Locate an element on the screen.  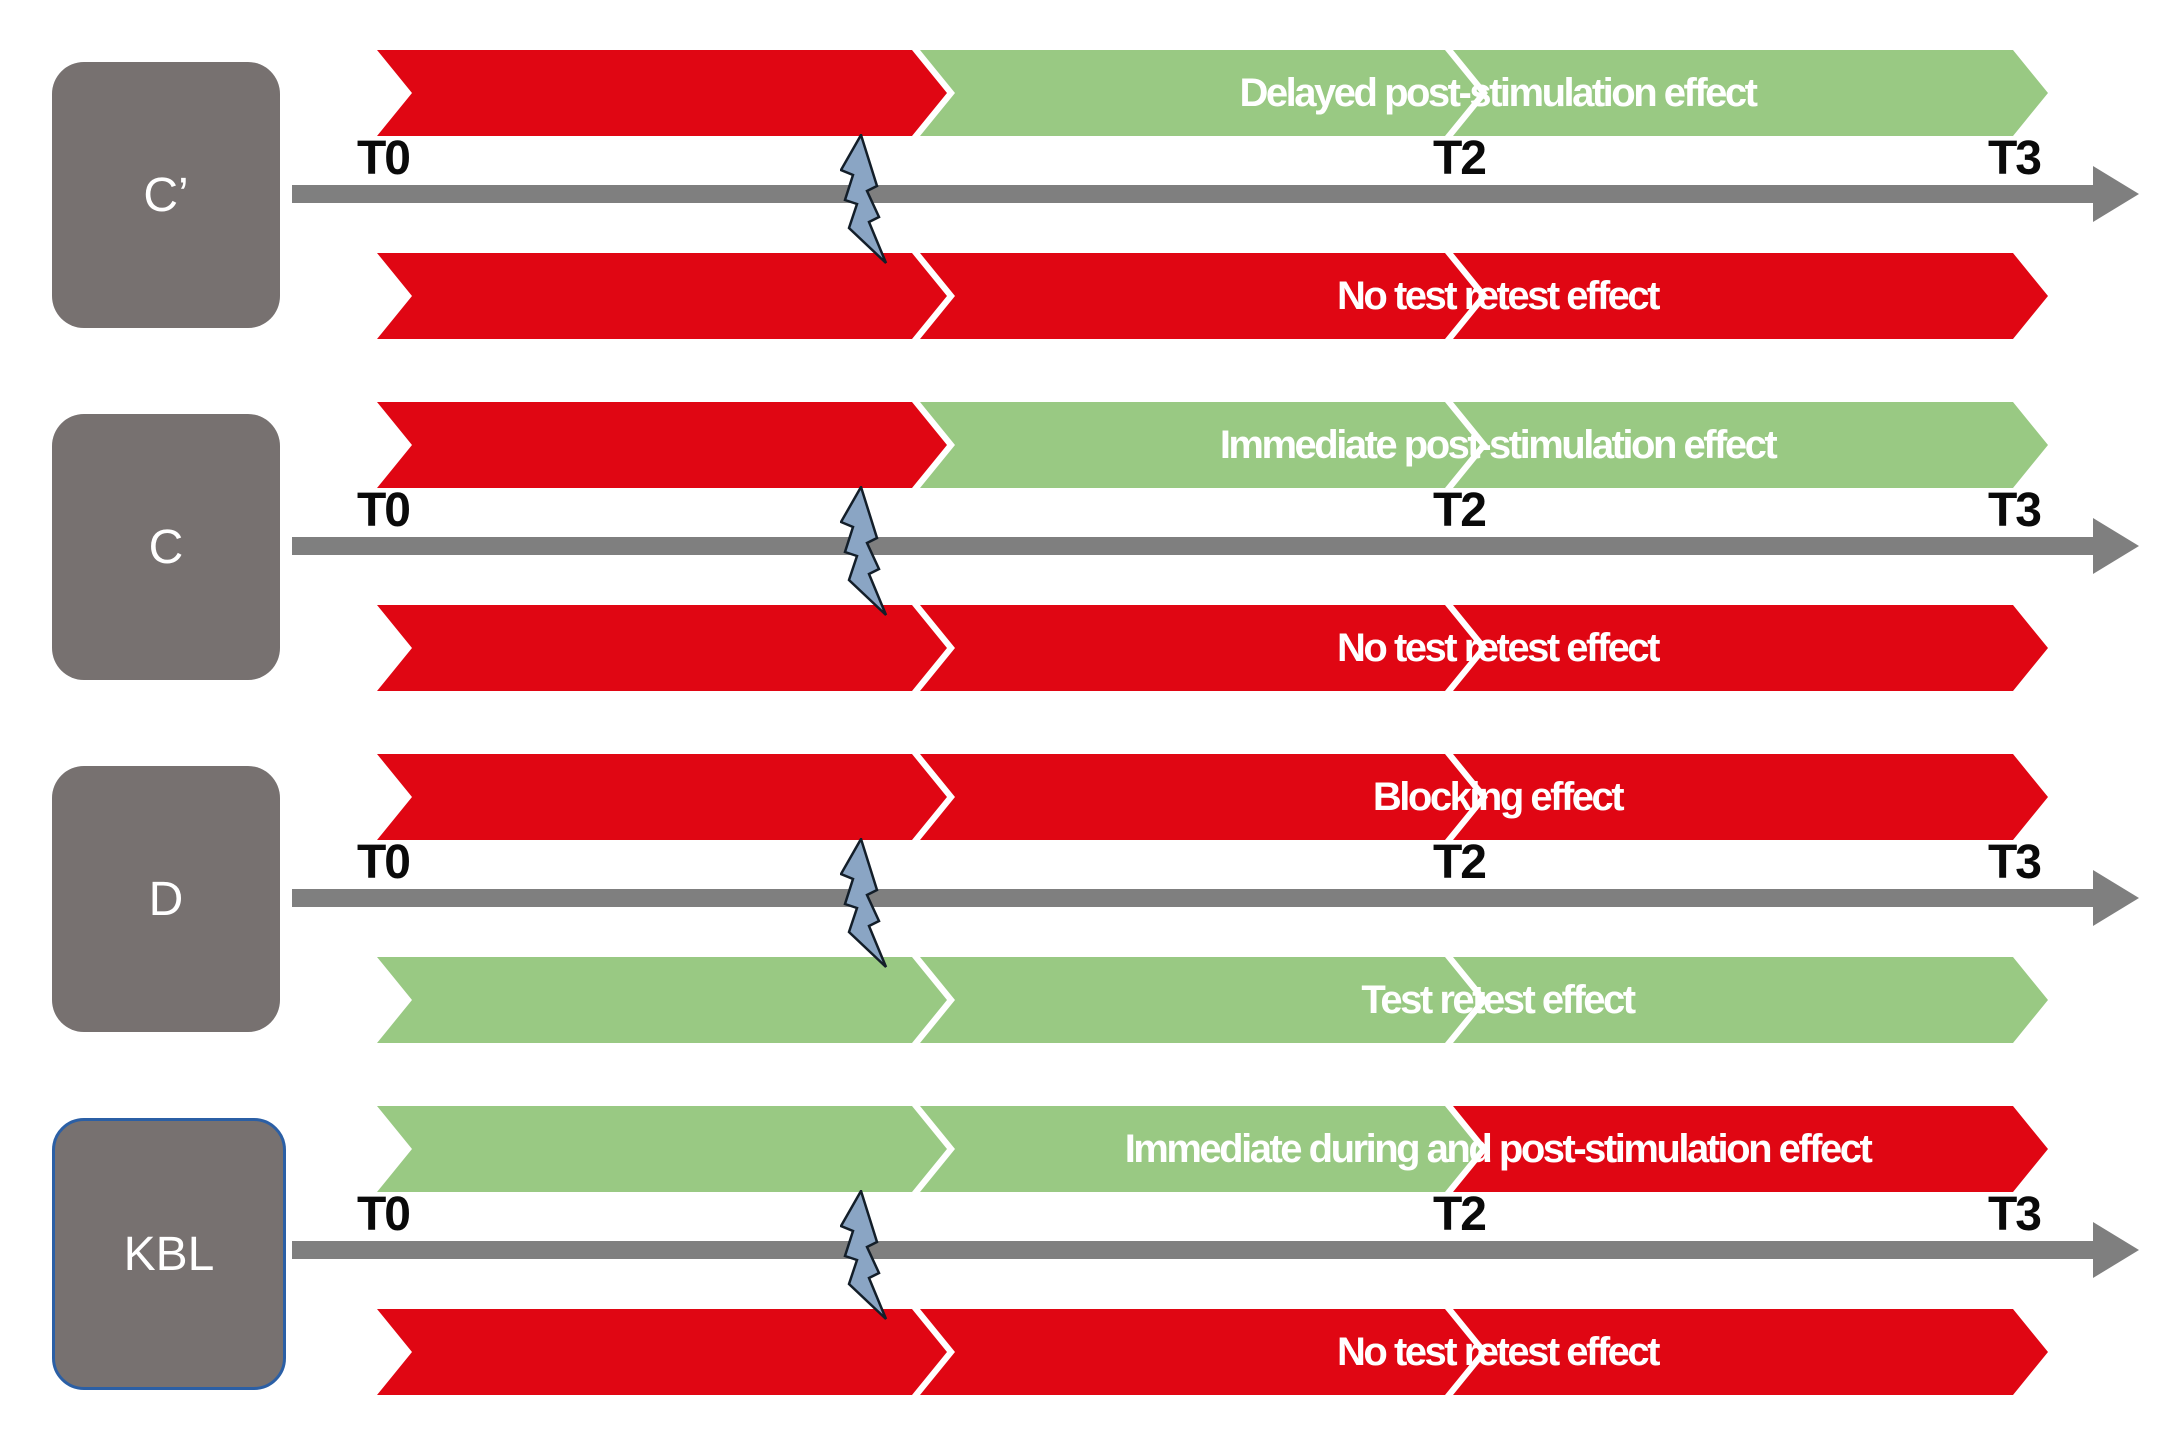
bottom-bar-label: Test retest effect is located at coordinates (1498, 1000).